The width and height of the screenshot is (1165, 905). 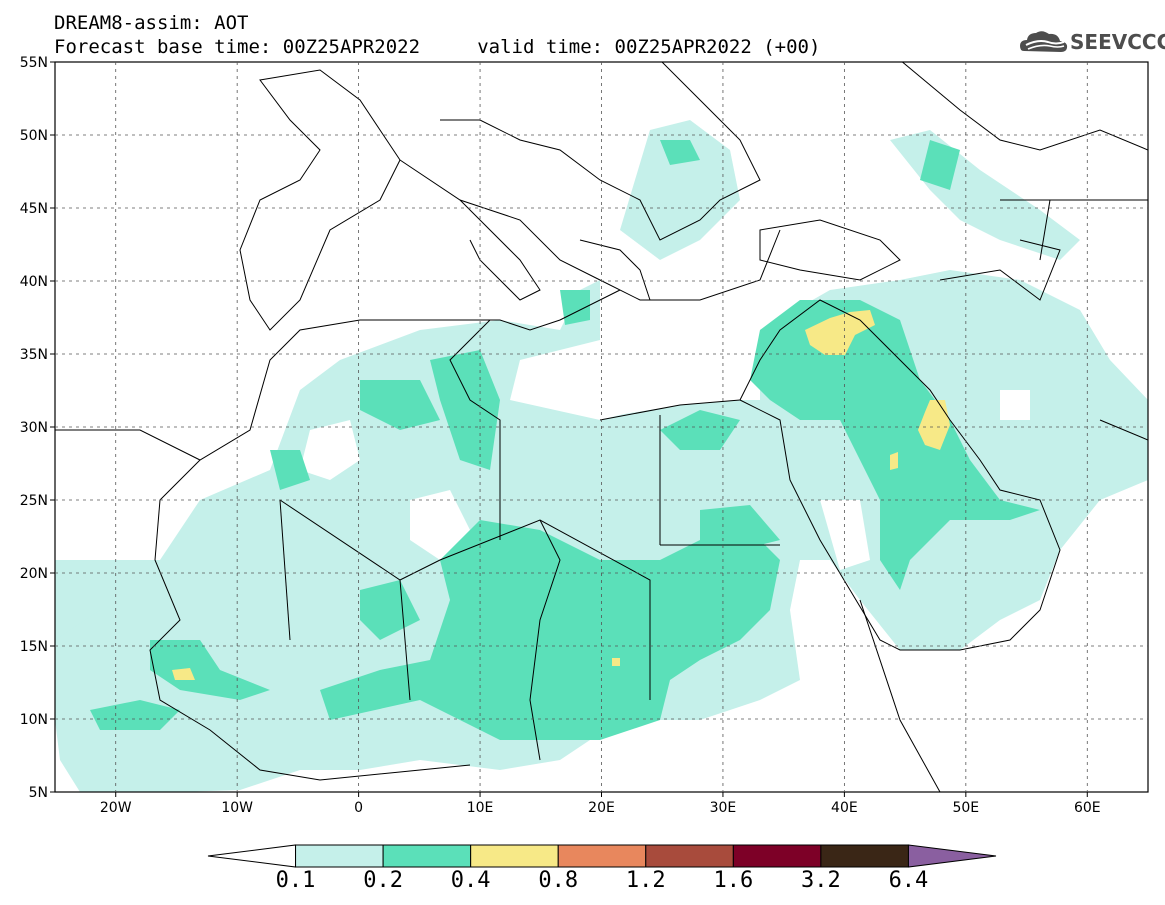 I want to click on lat-label: 45N, so click(x=34, y=209).